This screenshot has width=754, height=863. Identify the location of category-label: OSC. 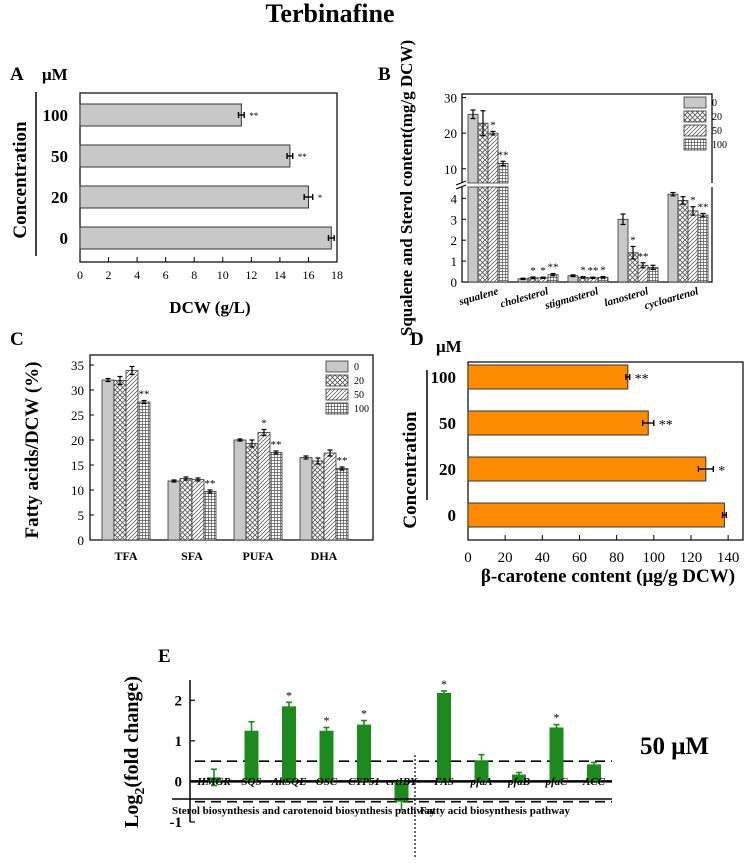
(327, 782).